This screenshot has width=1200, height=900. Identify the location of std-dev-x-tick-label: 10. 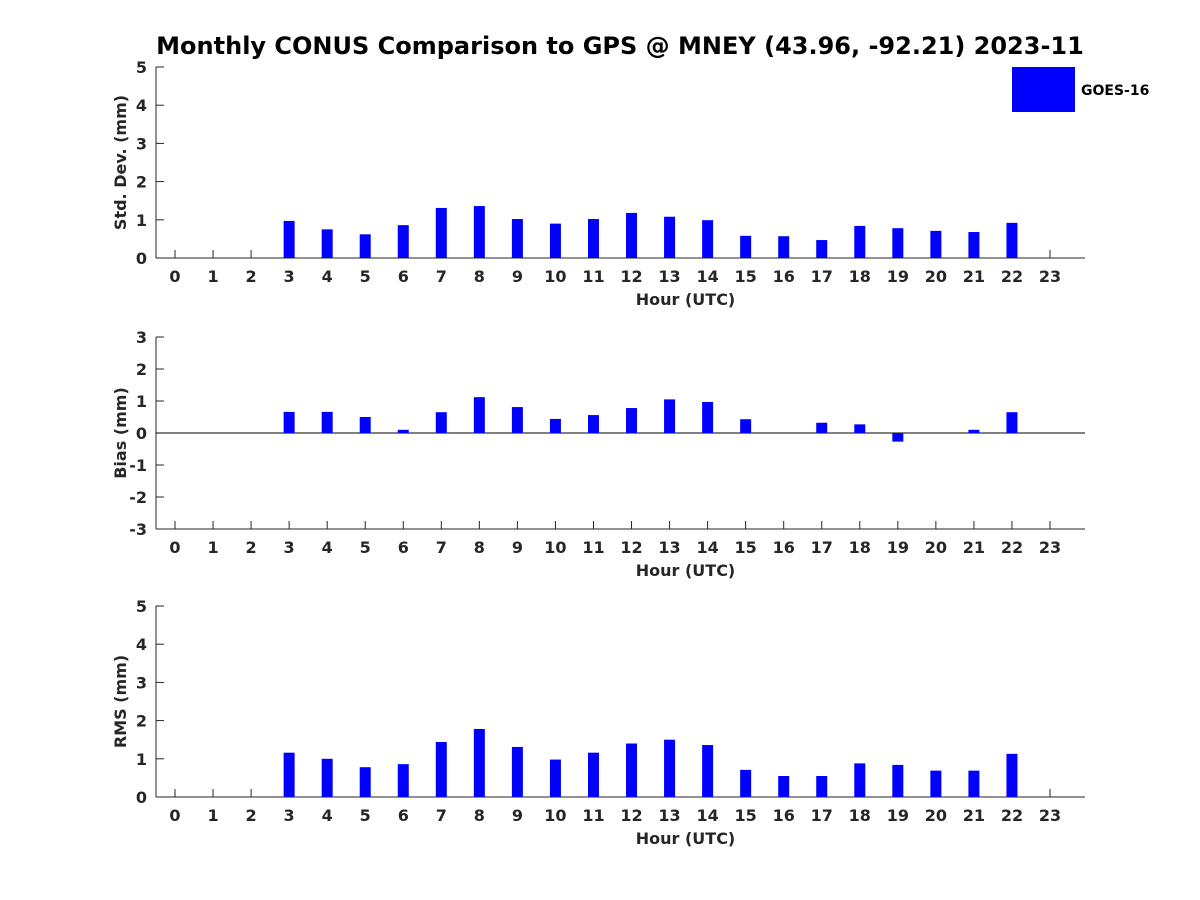
(555, 276).